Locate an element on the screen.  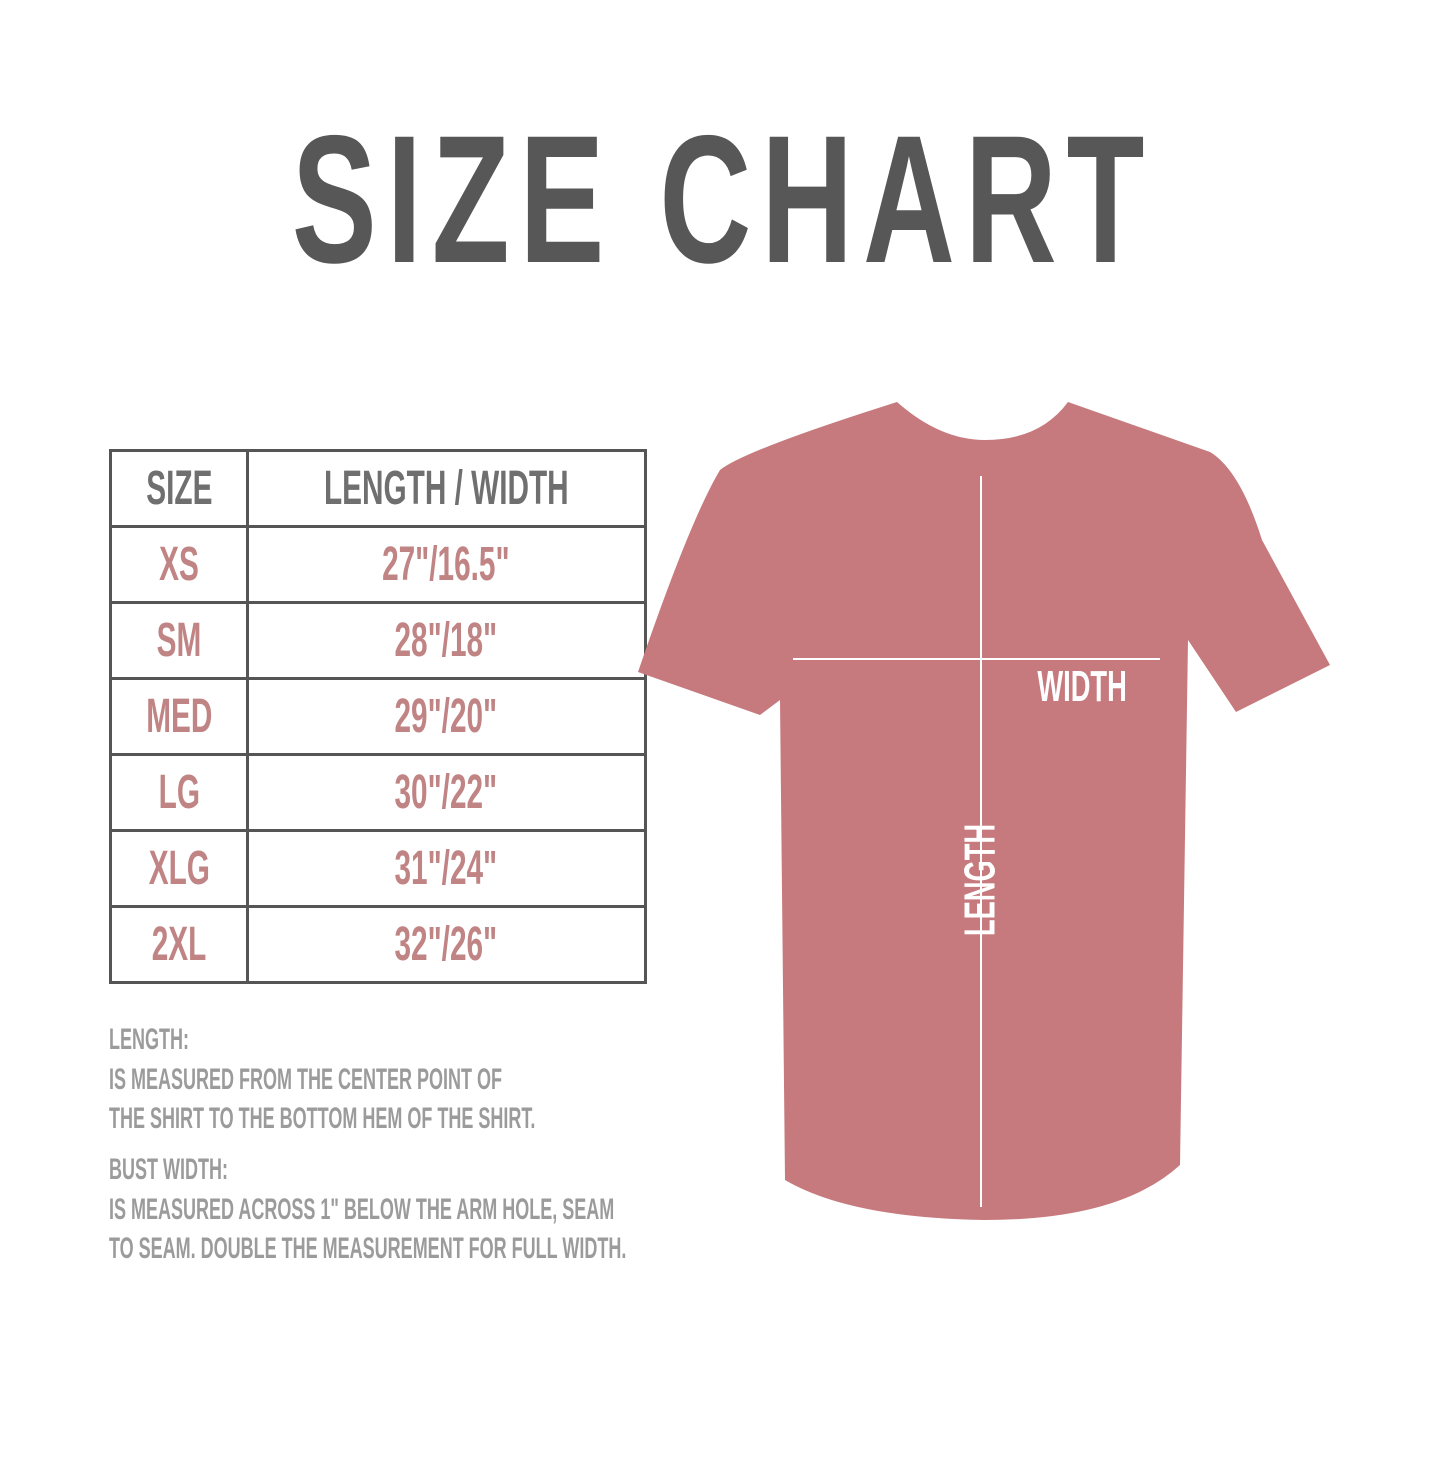
header-length-width: LENGTH / WIDTH is located at coordinates (446, 488).